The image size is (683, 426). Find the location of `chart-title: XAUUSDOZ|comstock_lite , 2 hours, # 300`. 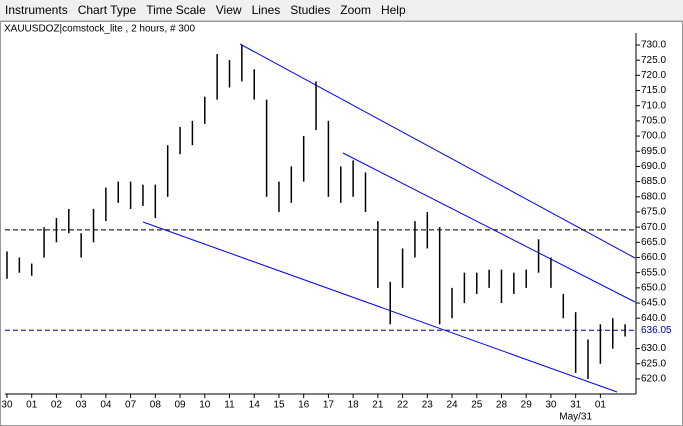

chart-title: XAUUSDOZ|comstock_lite , 2 hours, # 300 is located at coordinates (99, 29).